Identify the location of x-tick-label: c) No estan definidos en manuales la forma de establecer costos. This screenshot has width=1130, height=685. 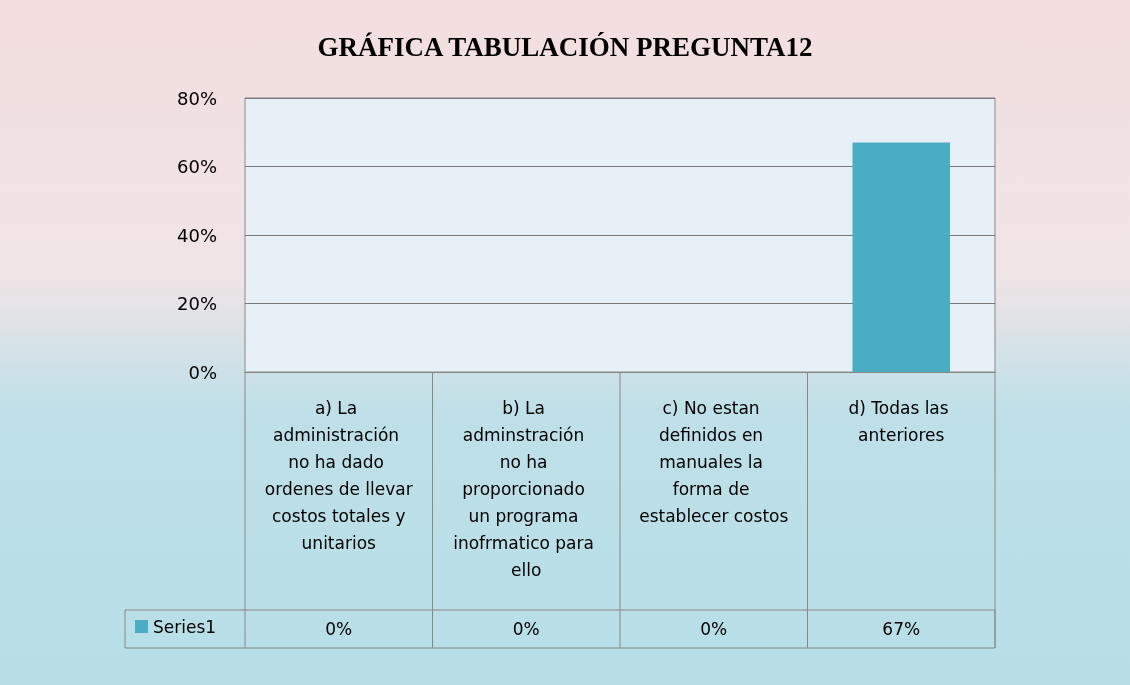
(714, 461).